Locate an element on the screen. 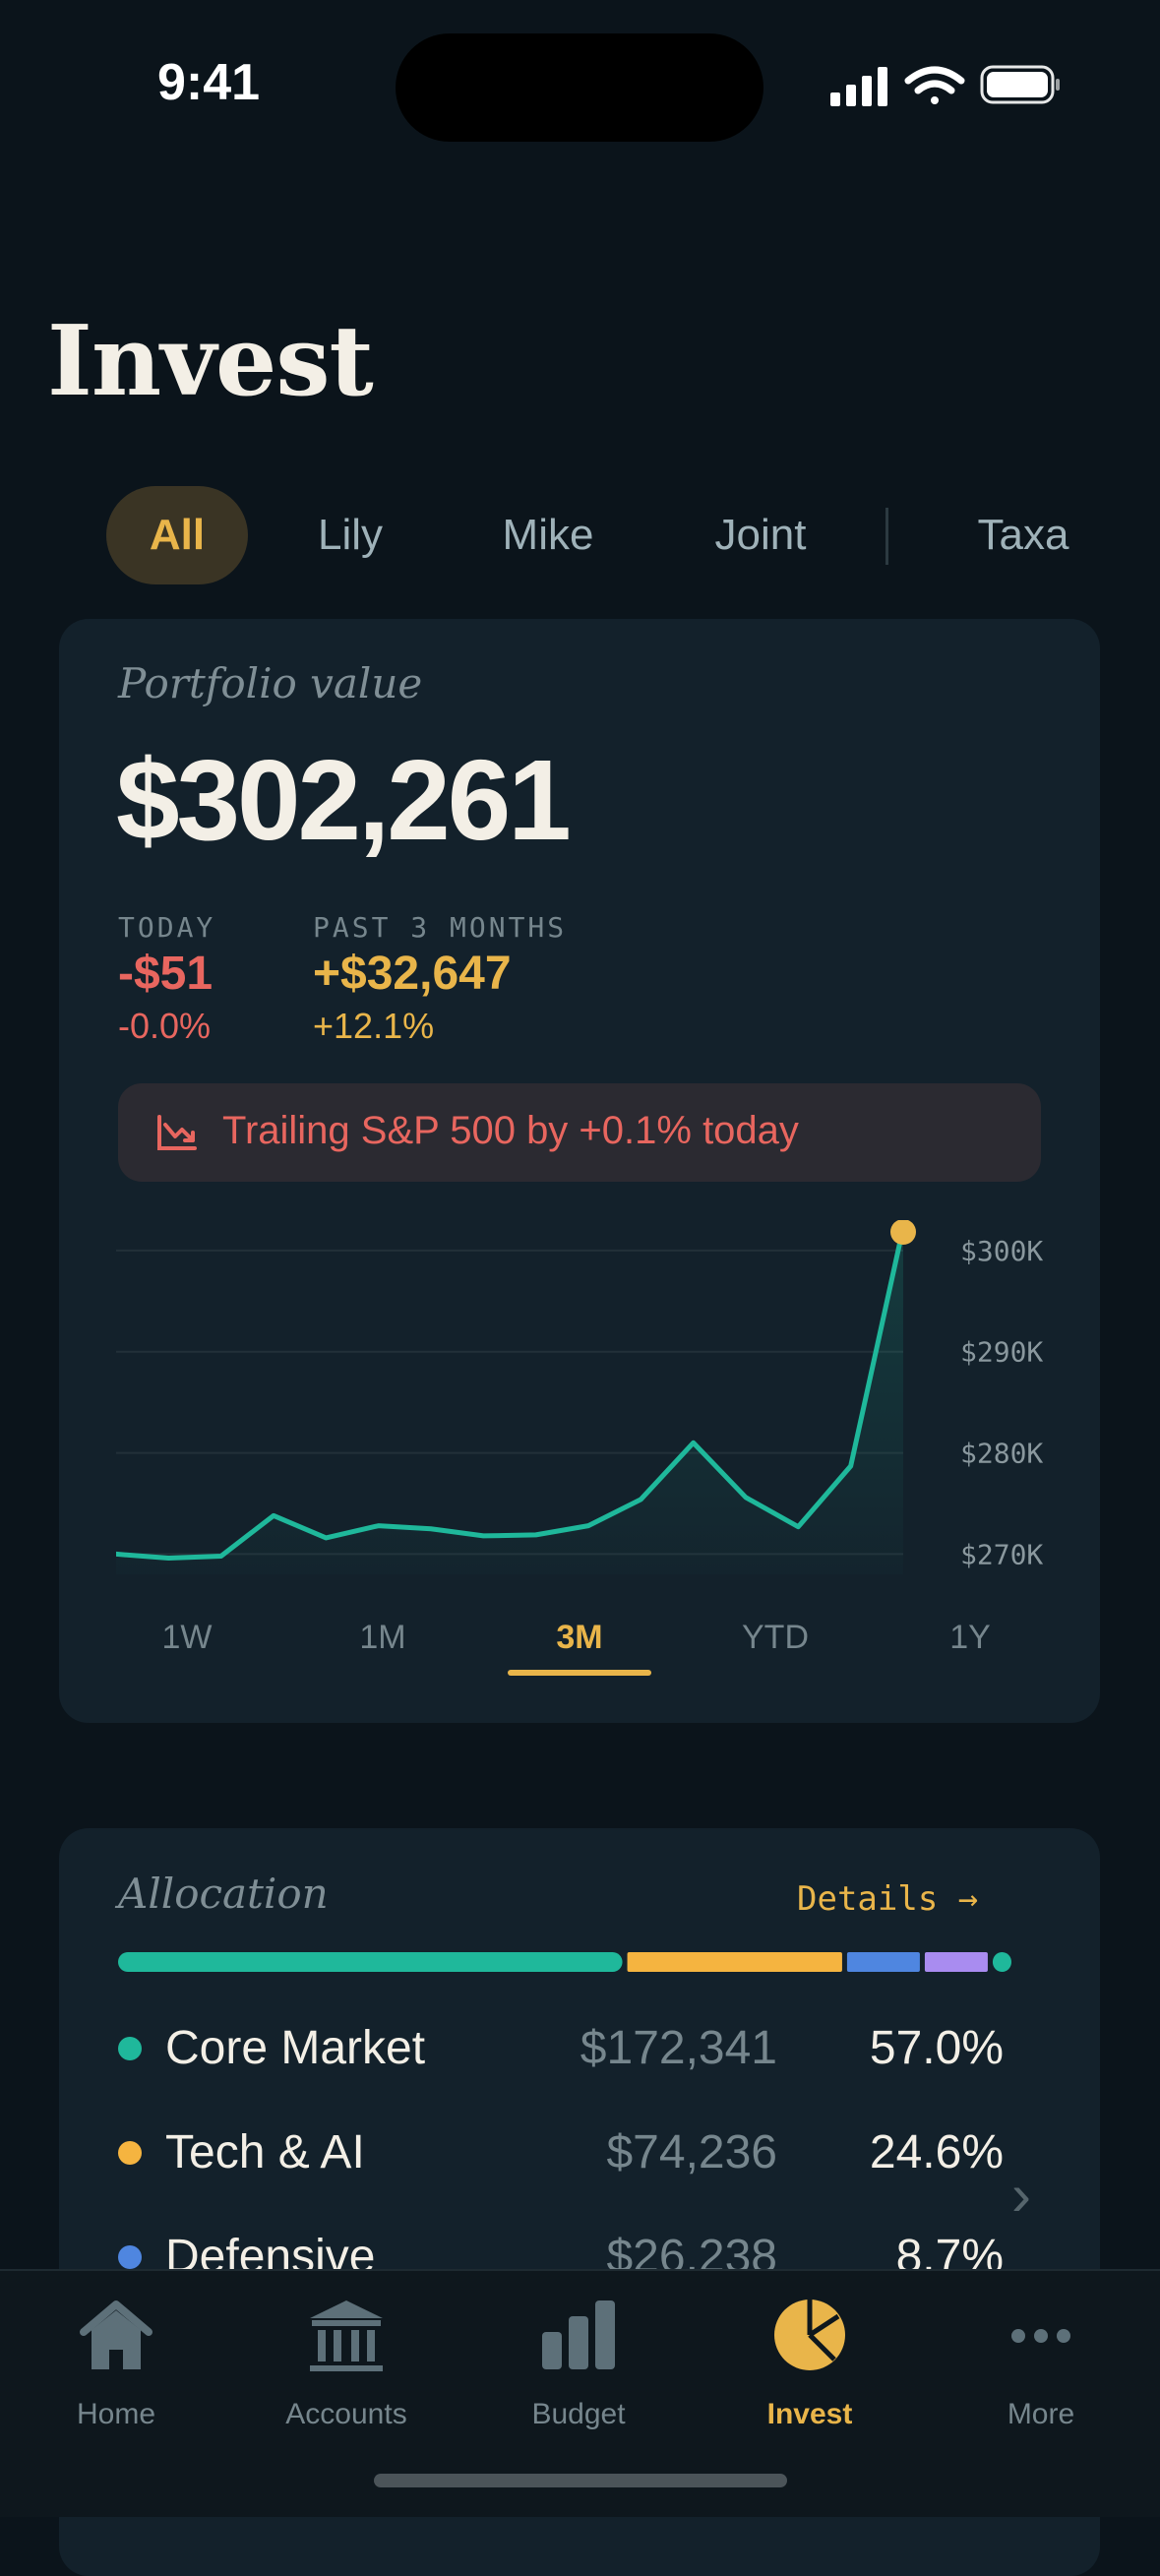 The width and height of the screenshot is (1160, 2576). portfolio-label: Portfolio value is located at coordinates (270, 683).